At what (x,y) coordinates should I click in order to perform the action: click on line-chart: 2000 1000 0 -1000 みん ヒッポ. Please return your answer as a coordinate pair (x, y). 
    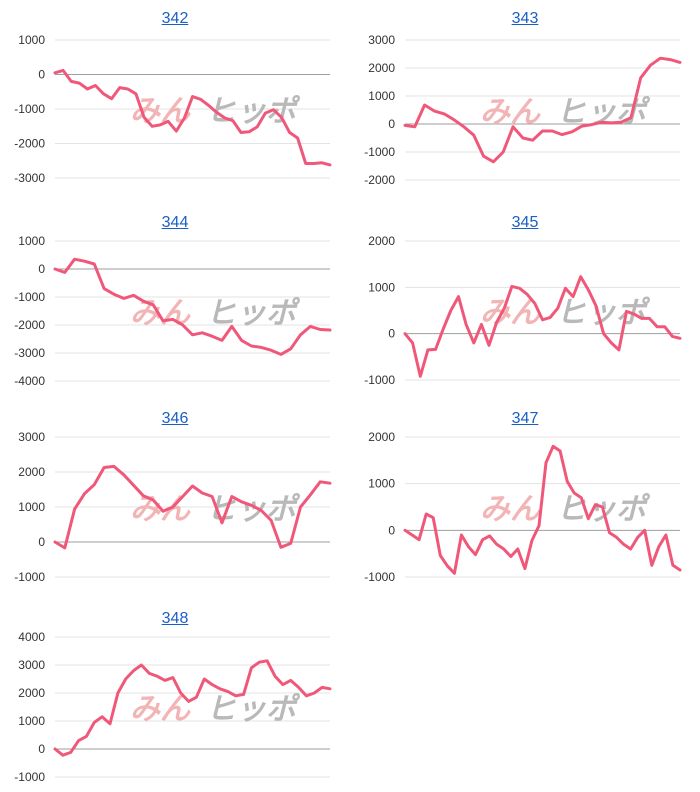
    Looking at the image, I should click on (523, 310).